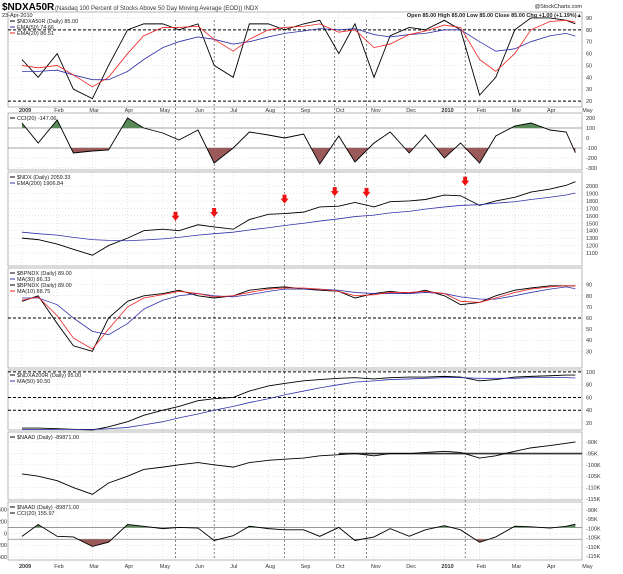 The width and height of the screenshot is (623, 574). Describe the element at coordinates (592, 217) in the screenshot. I see `y-tick-label: 1600` at that location.